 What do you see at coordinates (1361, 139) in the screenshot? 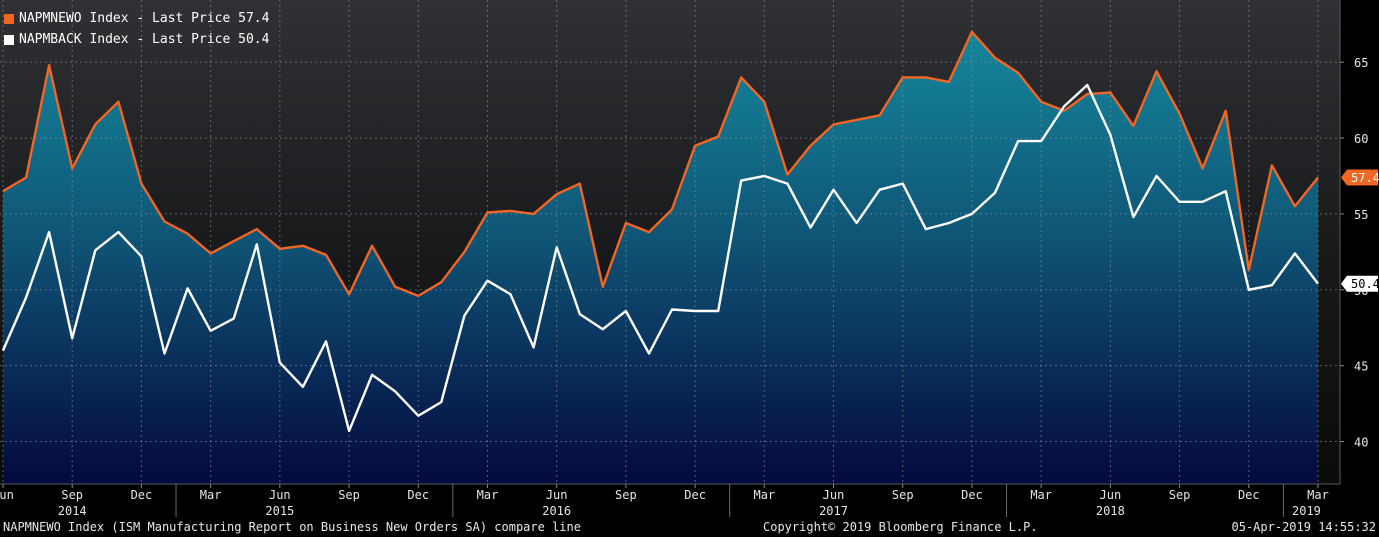
I see `y-tick-label: 60` at bounding box center [1361, 139].